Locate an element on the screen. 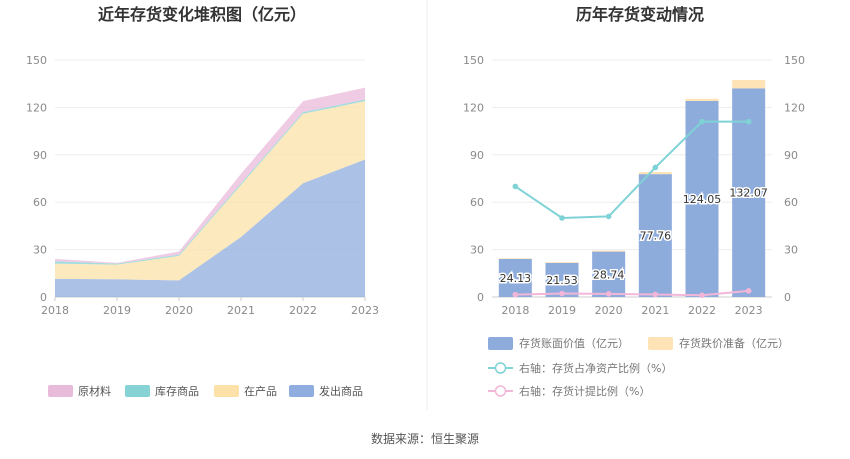 The width and height of the screenshot is (850, 459). left-y-tick-label: 90 is located at coordinates (40, 155).